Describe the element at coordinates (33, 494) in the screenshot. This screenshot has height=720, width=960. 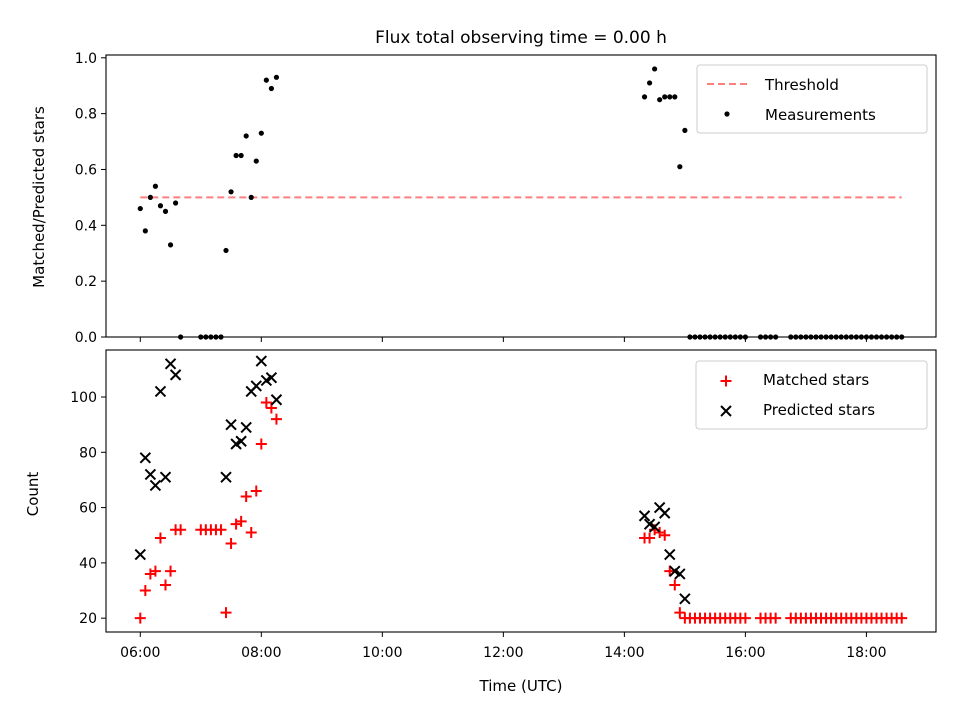
I see `y-axis-label-count: Count` at that location.